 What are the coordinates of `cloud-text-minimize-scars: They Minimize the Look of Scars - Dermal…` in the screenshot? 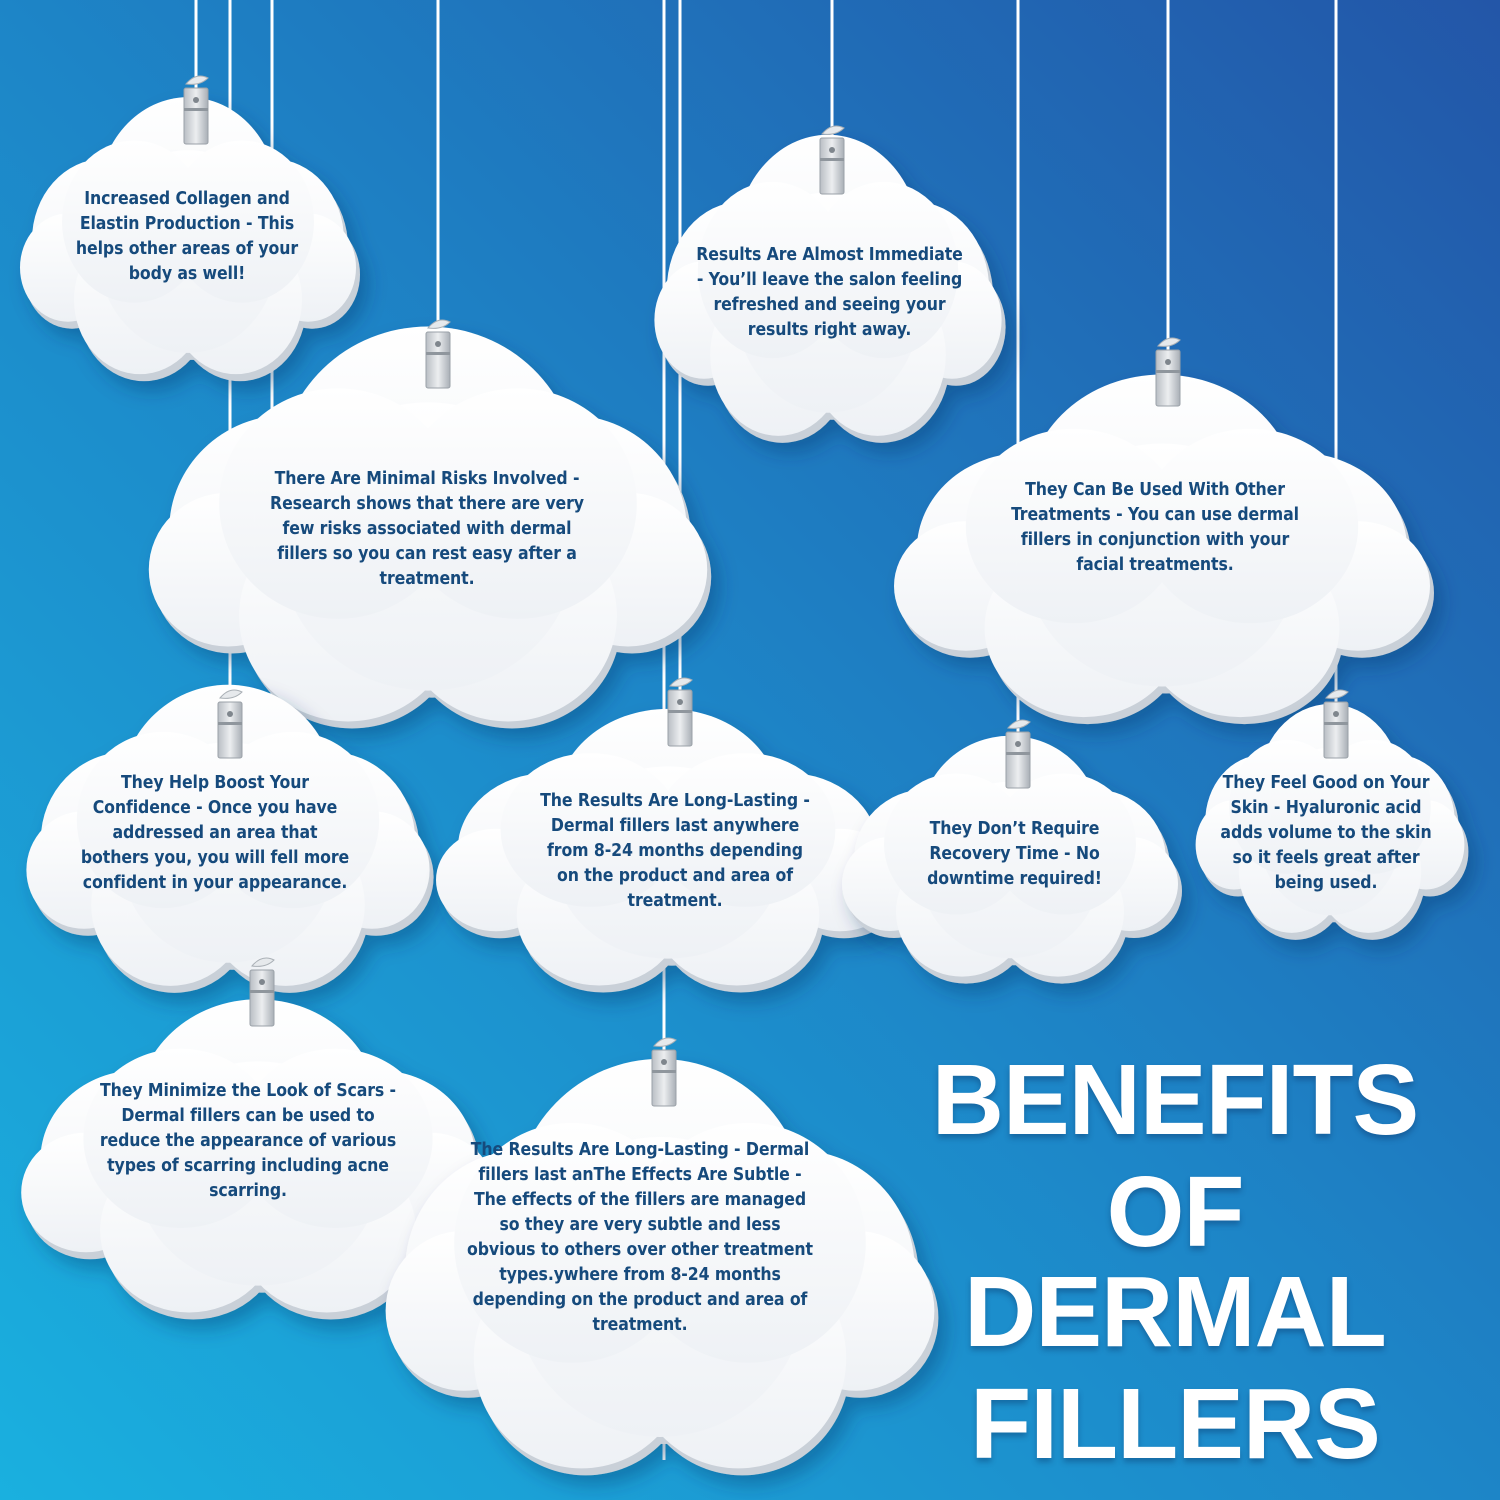 It's located at (248, 1141).